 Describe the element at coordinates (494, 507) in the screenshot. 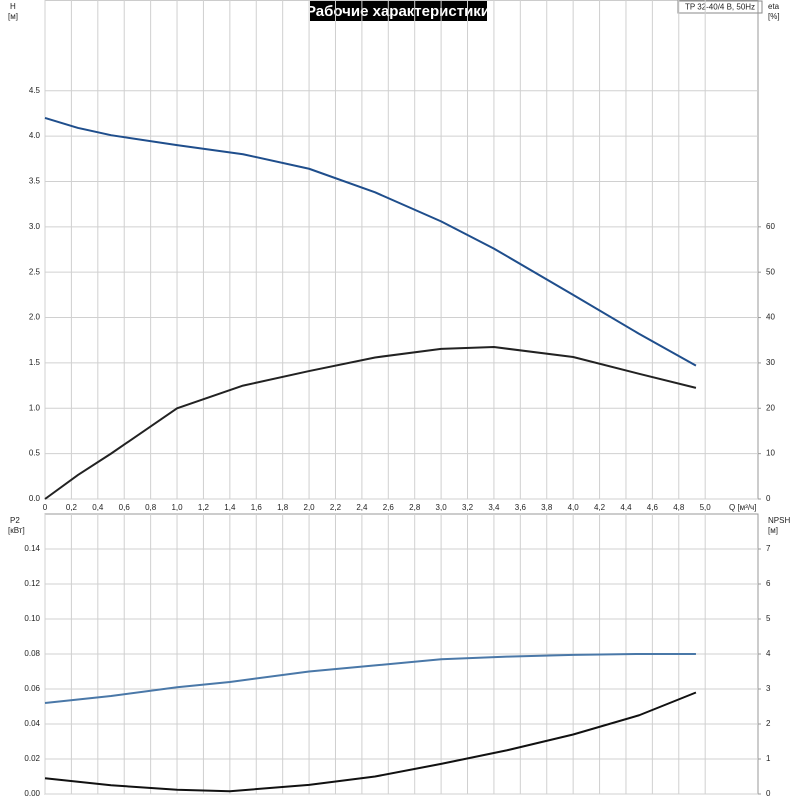

I see `x-tick-label: 3,4` at that location.